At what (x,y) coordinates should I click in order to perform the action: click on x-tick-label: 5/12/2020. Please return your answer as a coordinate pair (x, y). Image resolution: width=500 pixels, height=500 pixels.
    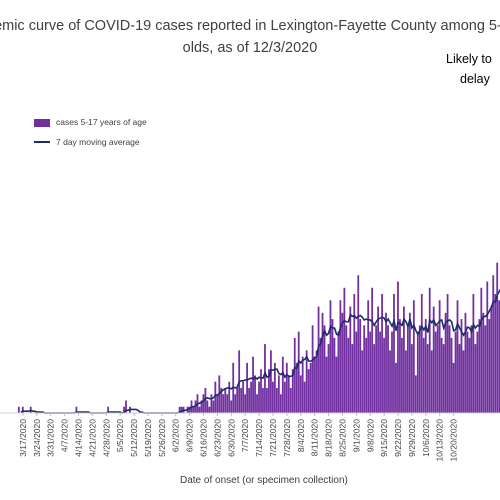
    Looking at the image, I should click on (134, 438).